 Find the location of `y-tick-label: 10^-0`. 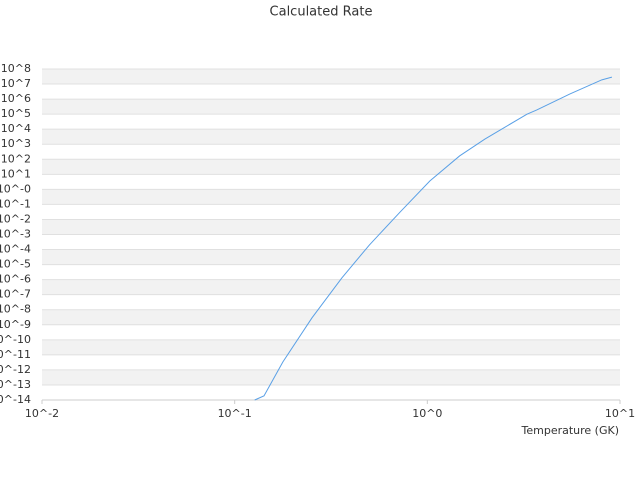

y-tick-label: 10^-0 is located at coordinates (15, 188).